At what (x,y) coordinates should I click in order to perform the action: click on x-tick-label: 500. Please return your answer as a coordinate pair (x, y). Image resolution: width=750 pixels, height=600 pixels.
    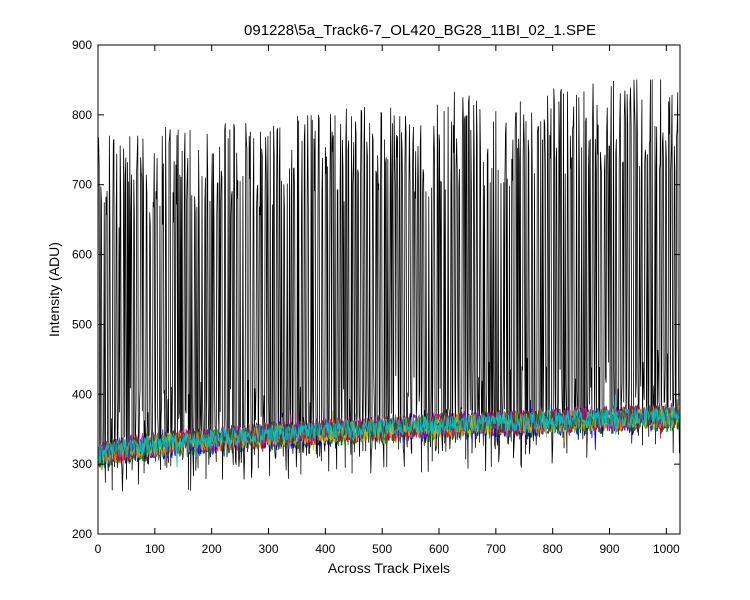
    Looking at the image, I should click on (382, 549).